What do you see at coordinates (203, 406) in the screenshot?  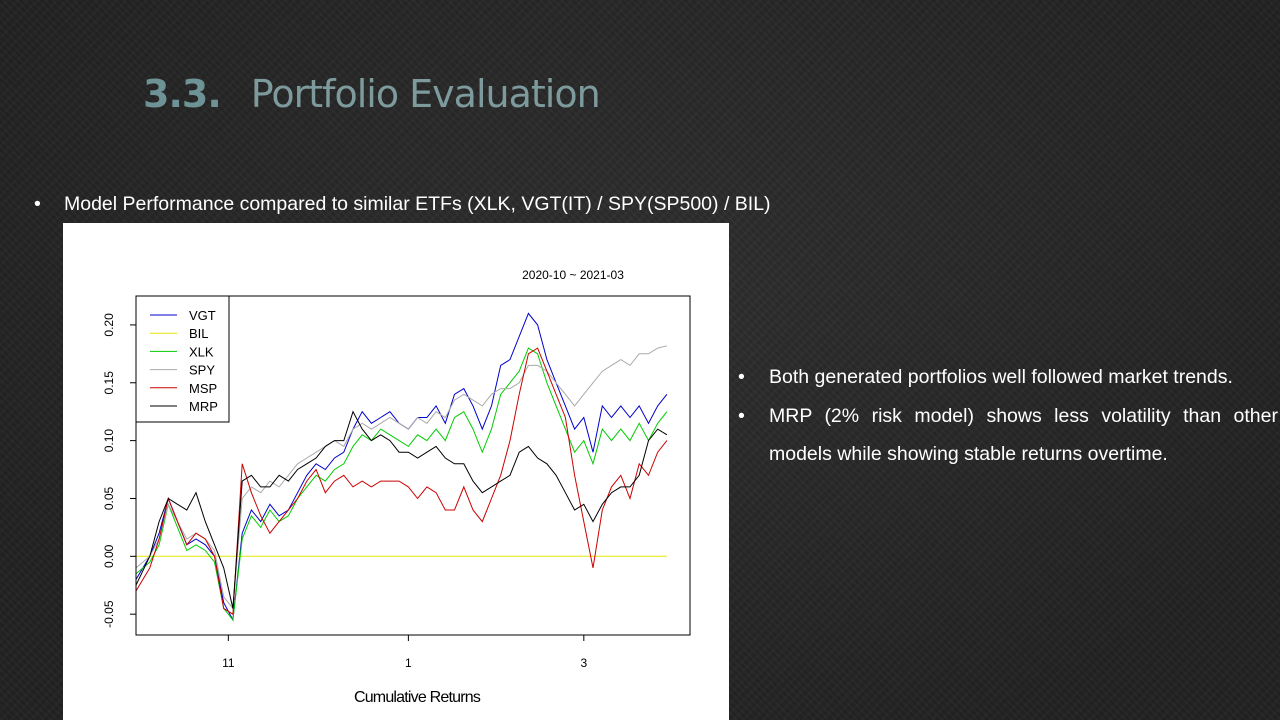 I see `legend-label-mrp: MRP` at bounding box center [203, 406].